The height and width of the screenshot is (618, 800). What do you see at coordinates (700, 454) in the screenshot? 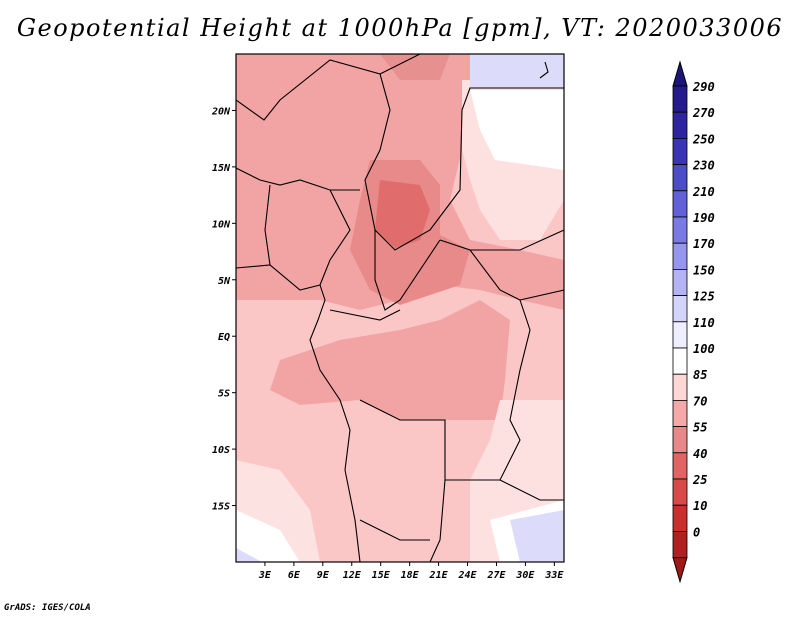
I see `colorbar-label: 40` at bounding box center [700, 454].